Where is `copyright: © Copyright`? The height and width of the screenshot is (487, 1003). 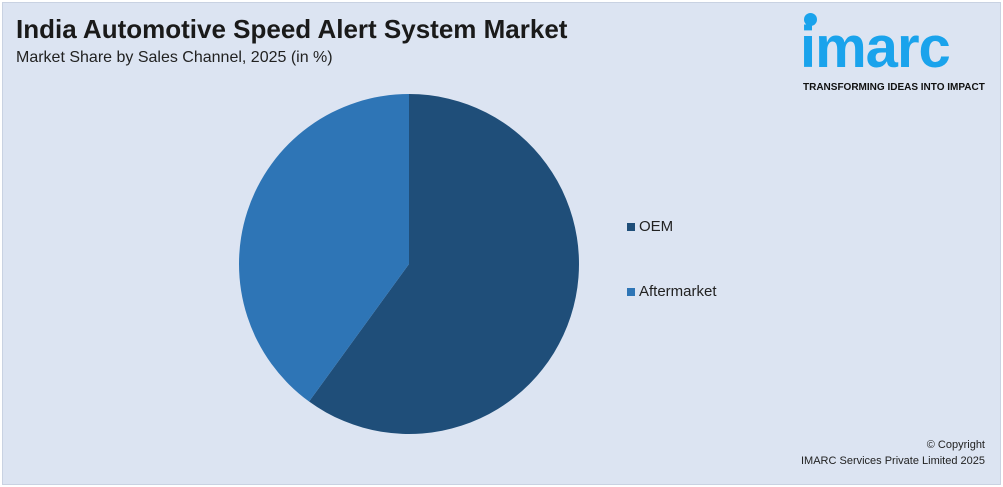 copyright: © Copyright is located at coordinates (955, 445).